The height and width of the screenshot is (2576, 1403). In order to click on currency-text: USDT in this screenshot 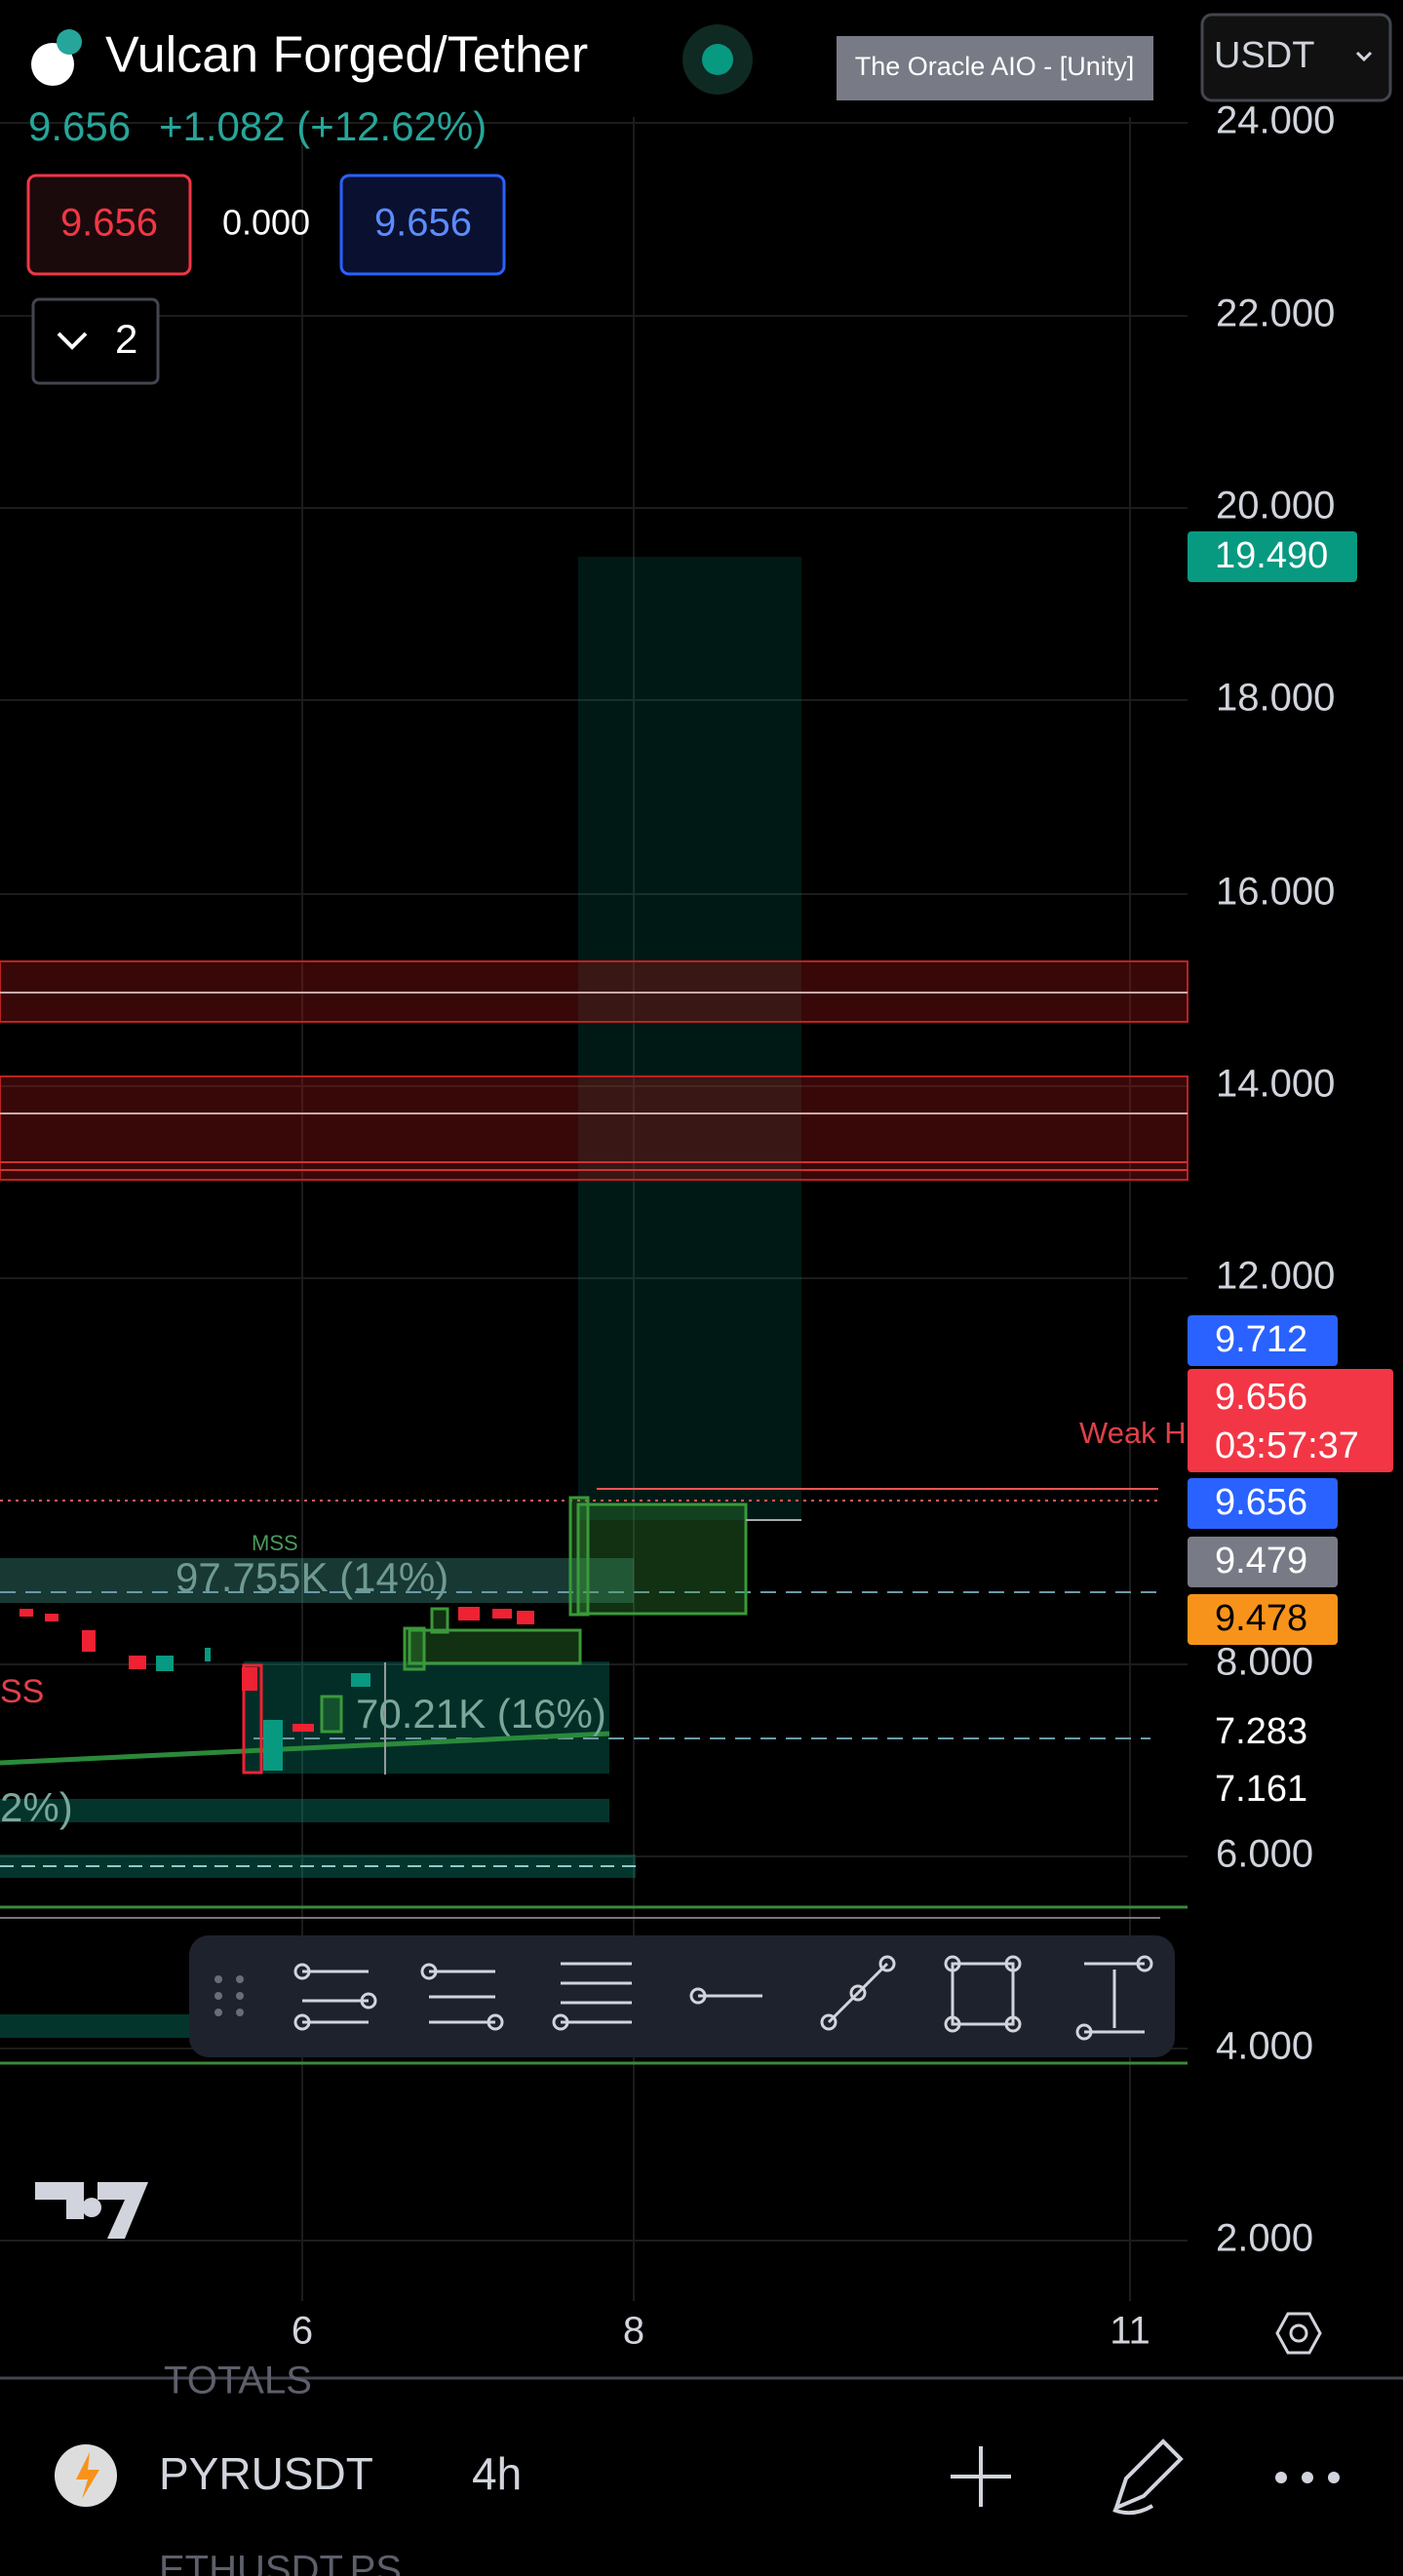, I will do `click(1264, 55)`.